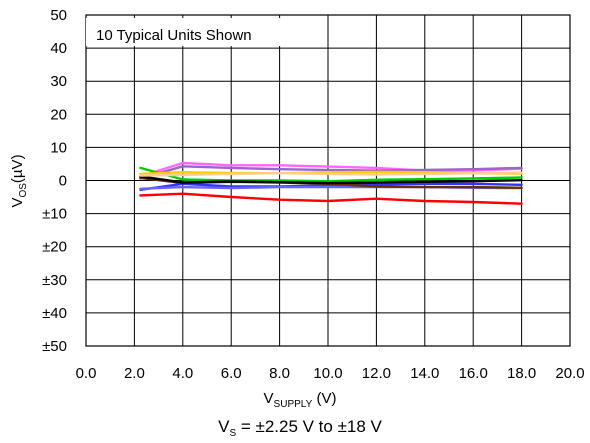  Describe the element at coordinates (134, 373) in the screenshot. I see `x-tick-label-1: 2.0` at that location.